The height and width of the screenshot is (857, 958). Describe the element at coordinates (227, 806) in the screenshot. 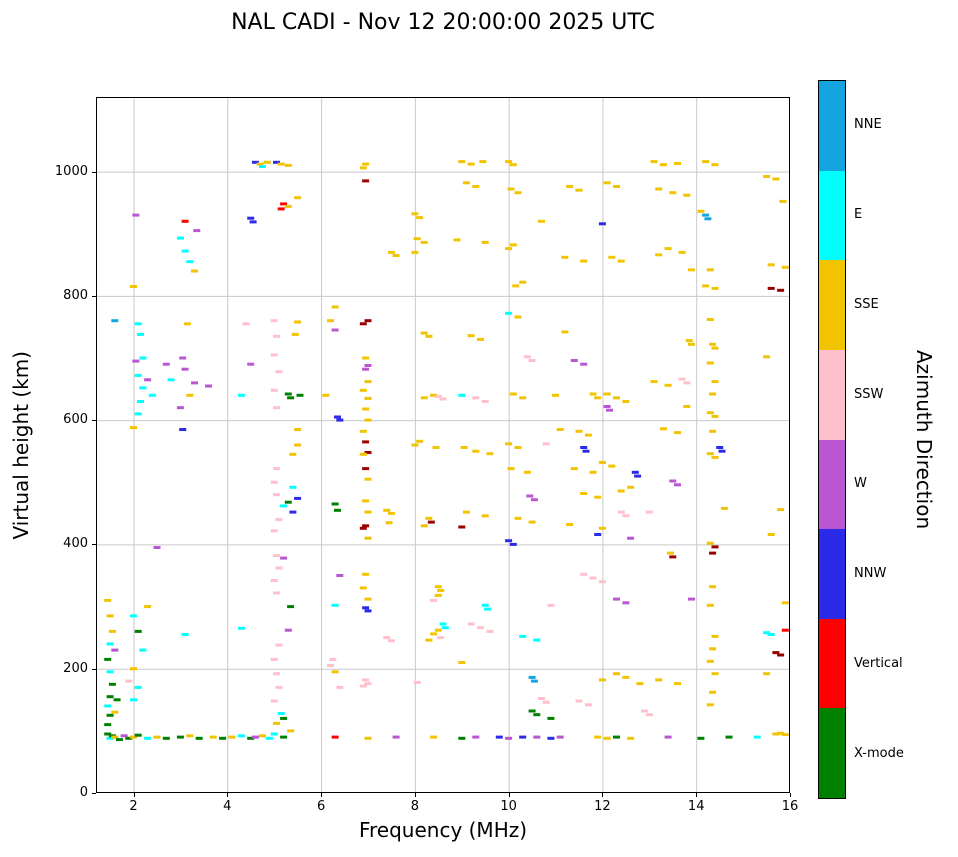

I see `x-tick-label: 4` at that location.